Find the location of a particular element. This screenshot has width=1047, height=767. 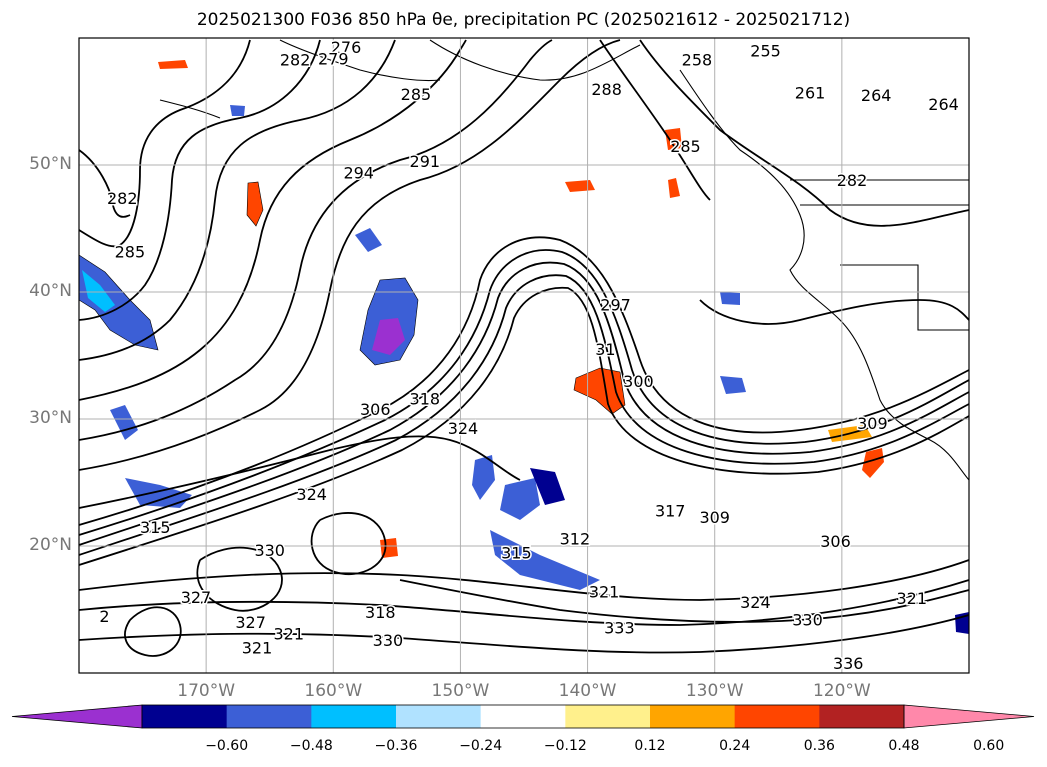

colorbar is located at coordinates (523, 716).